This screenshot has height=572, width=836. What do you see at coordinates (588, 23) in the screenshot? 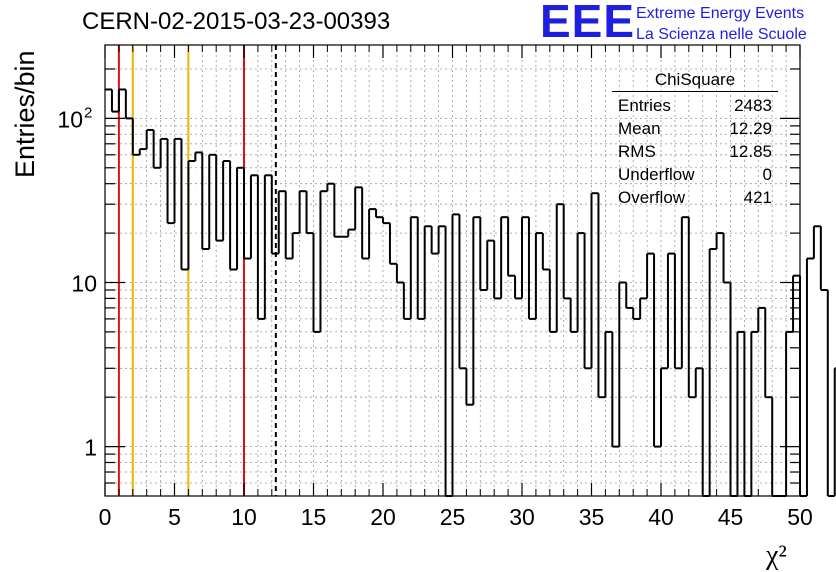
I see `eee-logo: EEE` at bounding box center [588, 23].